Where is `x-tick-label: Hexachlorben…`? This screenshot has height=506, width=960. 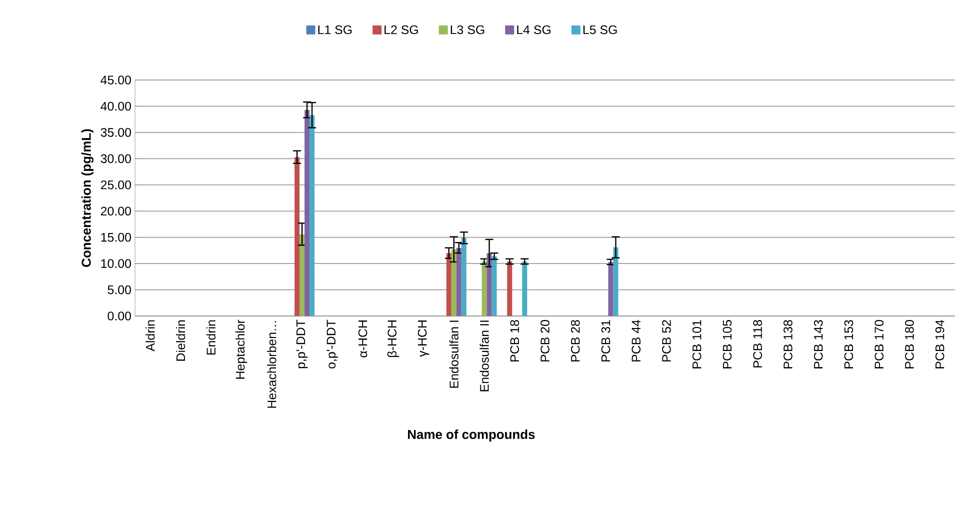 x-tick-label: Hexachlorben… is located at coordinates (271, 364).